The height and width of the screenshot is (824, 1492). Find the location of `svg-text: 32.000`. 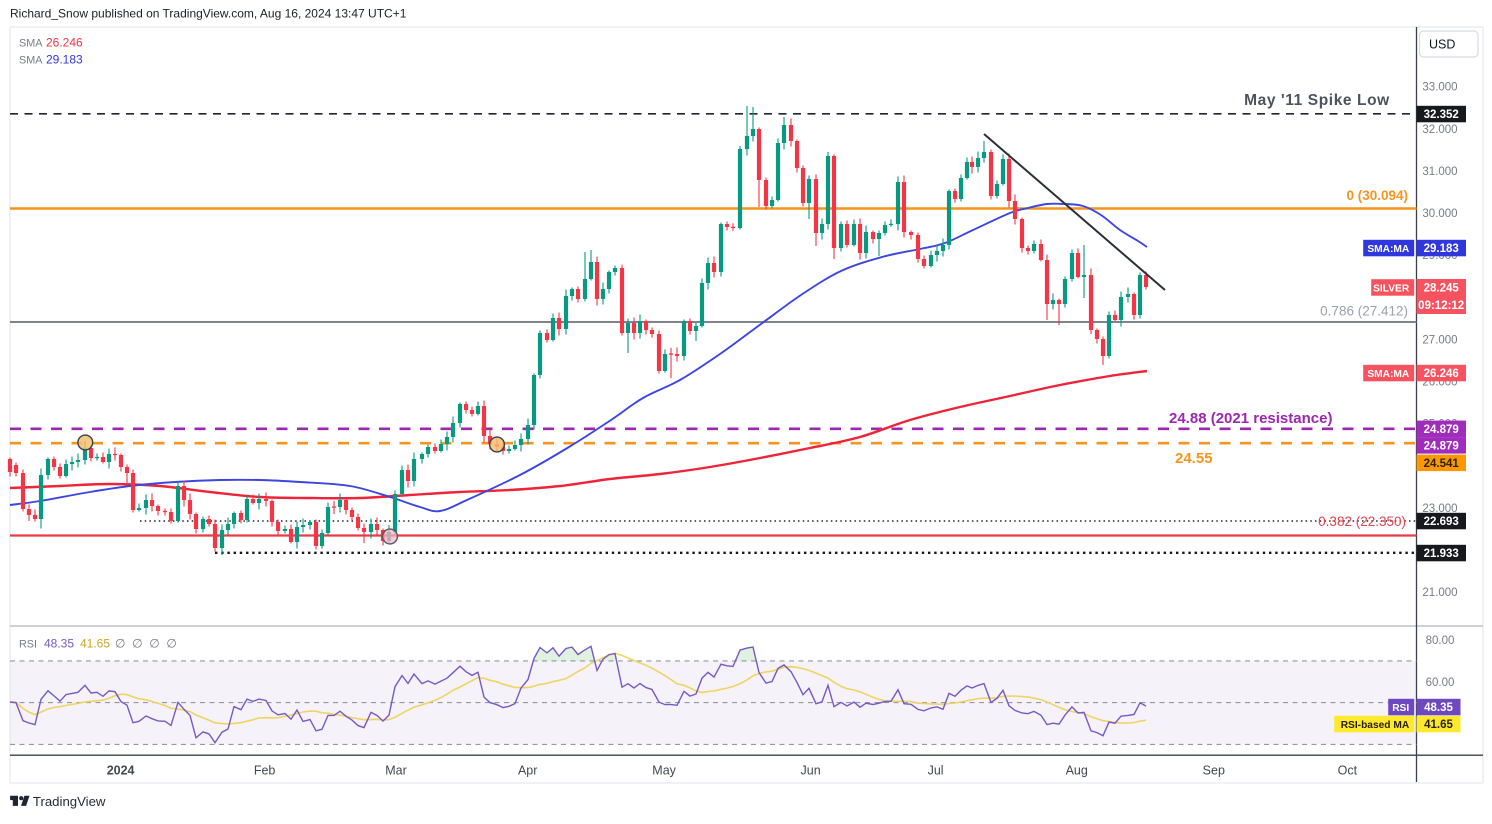

svg-text: 32.000 is located at coordinates (1439, 130).